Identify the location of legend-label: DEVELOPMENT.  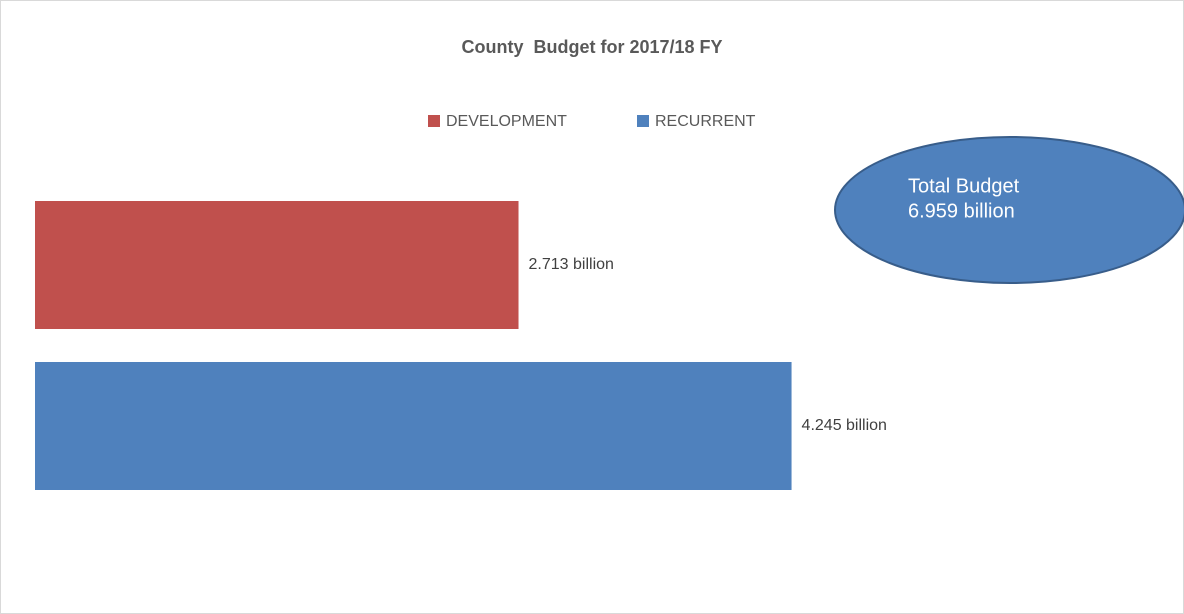
(506, 121).